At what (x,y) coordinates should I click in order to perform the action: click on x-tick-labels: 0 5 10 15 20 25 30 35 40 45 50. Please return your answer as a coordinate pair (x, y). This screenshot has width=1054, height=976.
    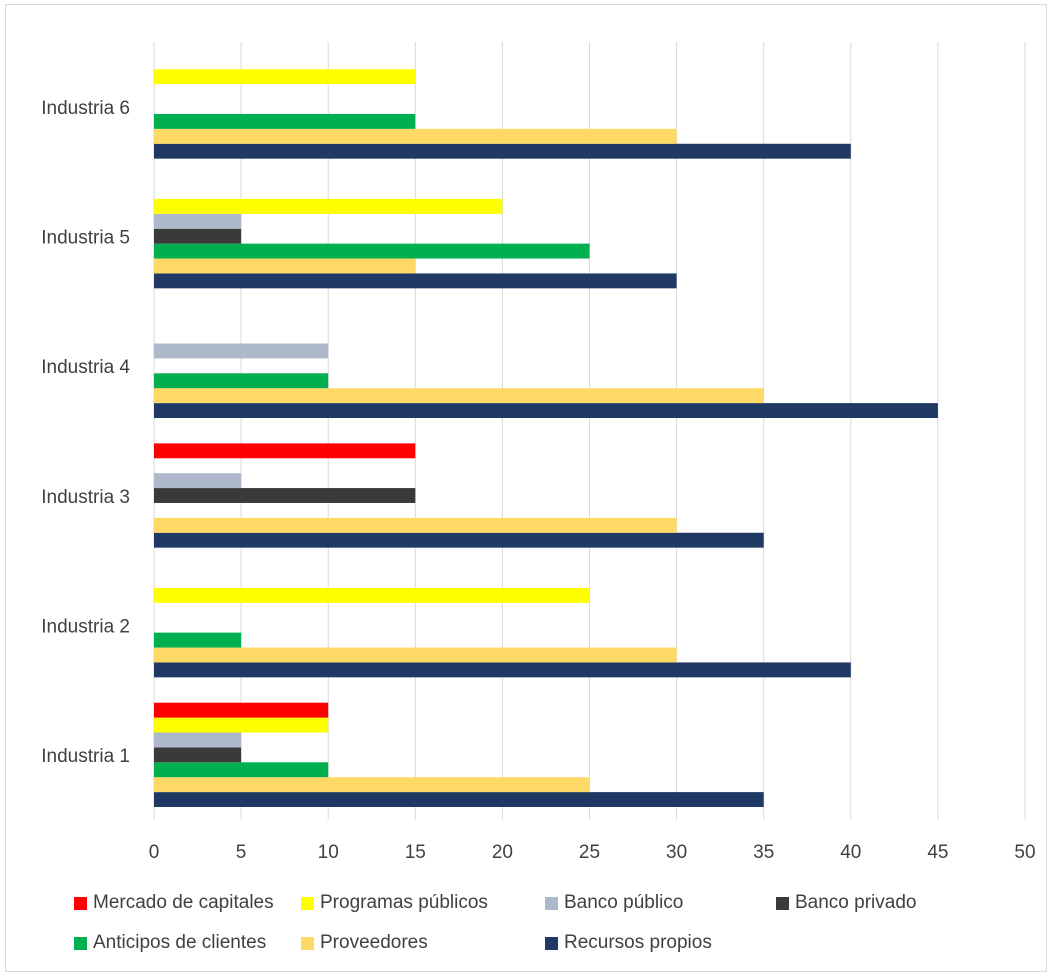
    Looking at the image, I should click on (592, 852).